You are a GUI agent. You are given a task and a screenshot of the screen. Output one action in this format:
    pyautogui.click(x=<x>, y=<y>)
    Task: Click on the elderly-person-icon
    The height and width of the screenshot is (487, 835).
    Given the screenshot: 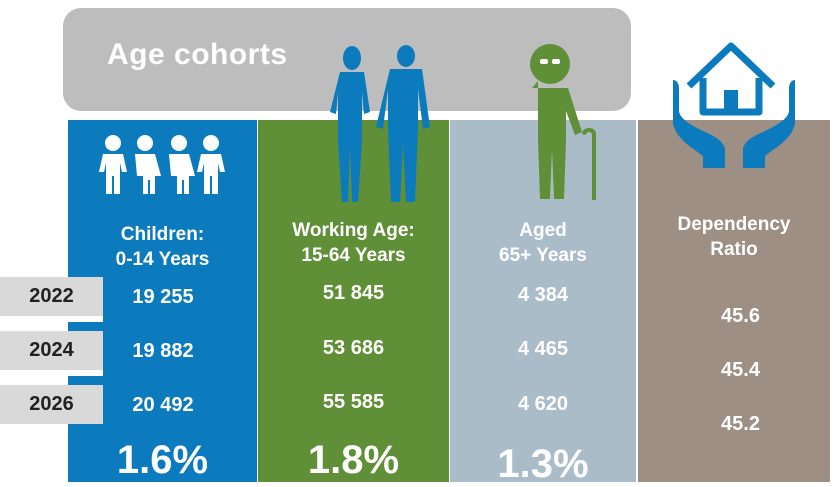 What is the action you would take?
    pyautogui.click(x=563, y=122)
    